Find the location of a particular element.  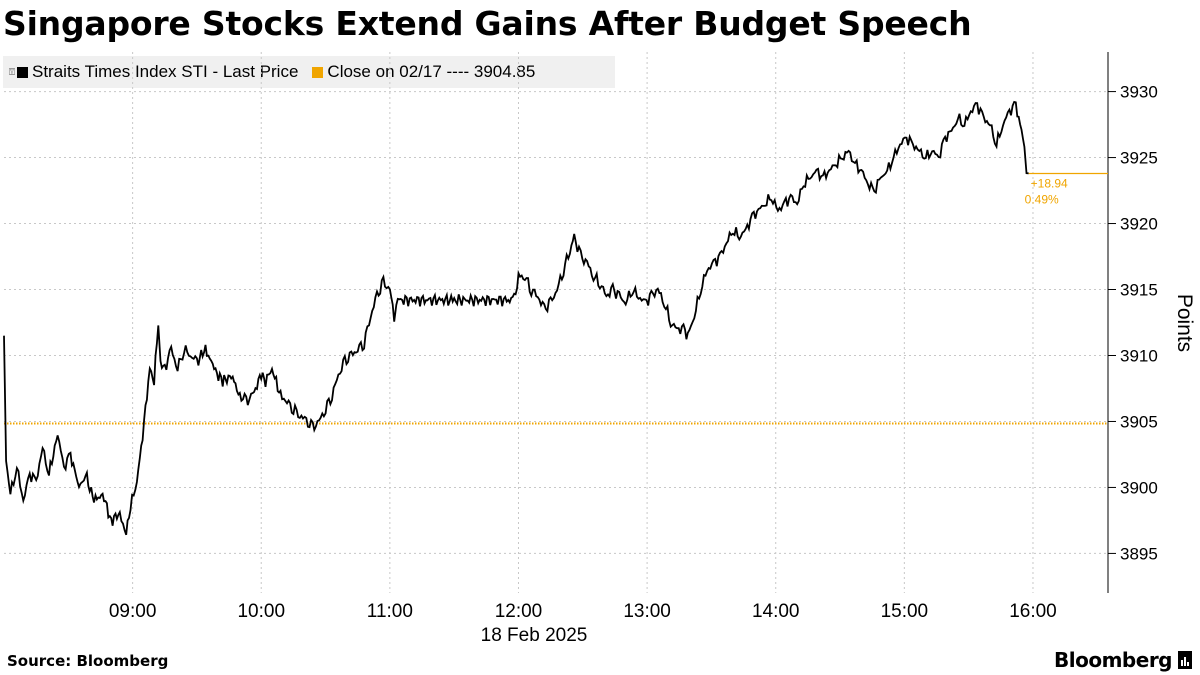

x-tick-label: 12:00 is located at coordinates (519, 611).